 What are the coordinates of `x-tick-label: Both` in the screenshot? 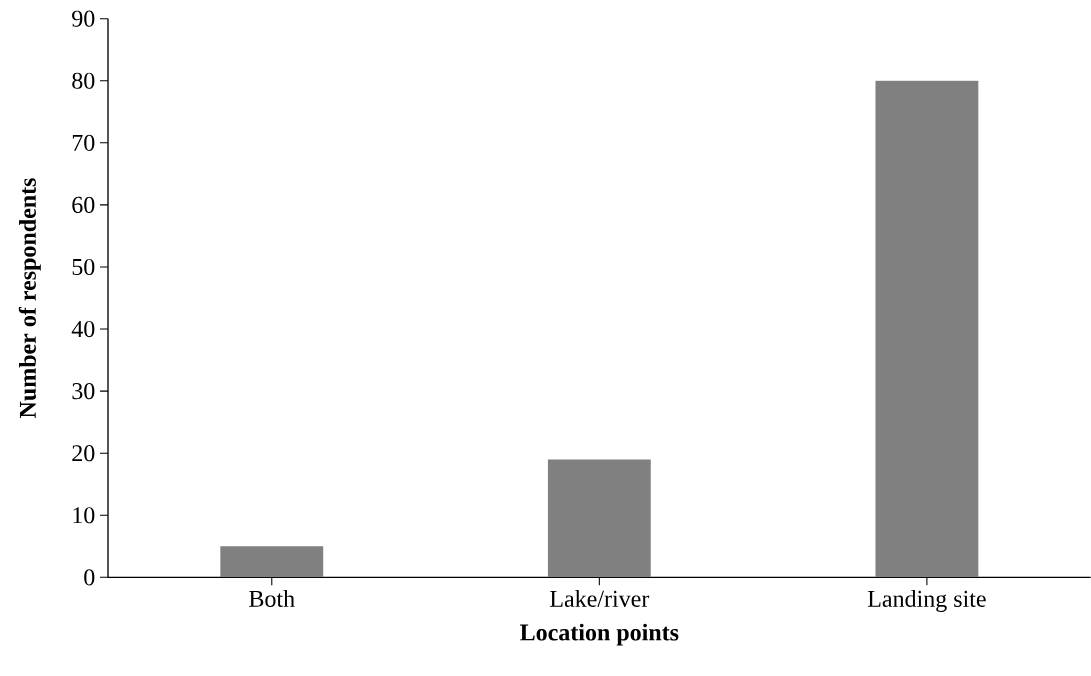 It's located at (272, 598).